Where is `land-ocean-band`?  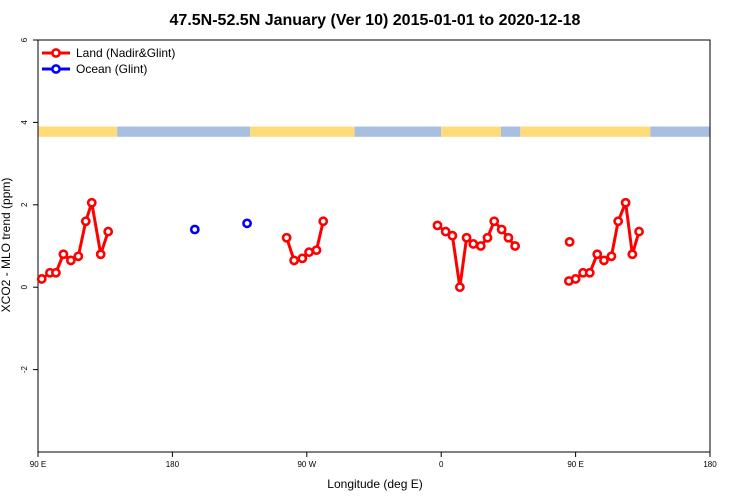
land-ocean-band is located at coordinates (374, 131).